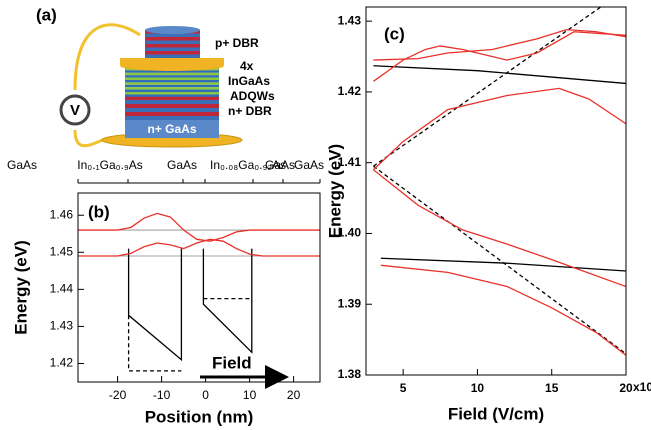 This screenshot has height=430, width=651. I want to click on y-tick-label: 1.46, so click(62, 214).